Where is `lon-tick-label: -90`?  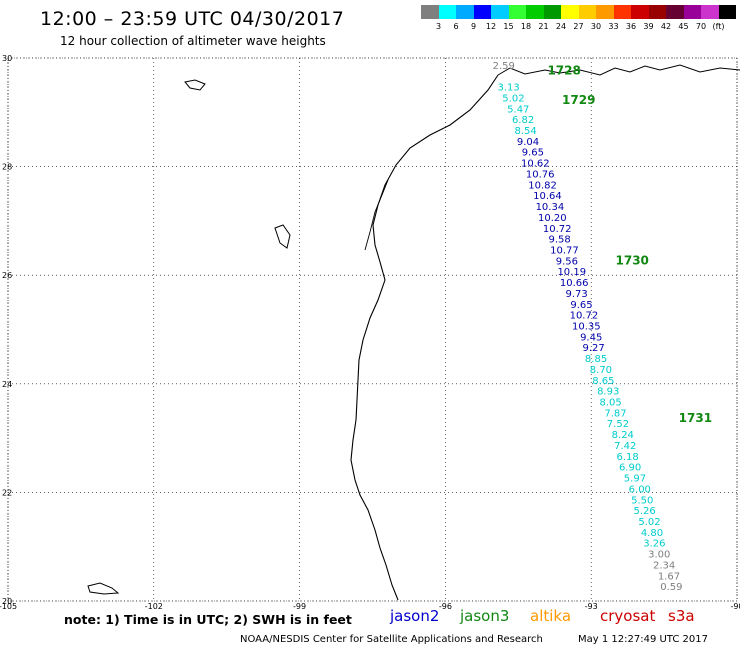
lon-tick-label: -90 is located at coordinates (735, 606).